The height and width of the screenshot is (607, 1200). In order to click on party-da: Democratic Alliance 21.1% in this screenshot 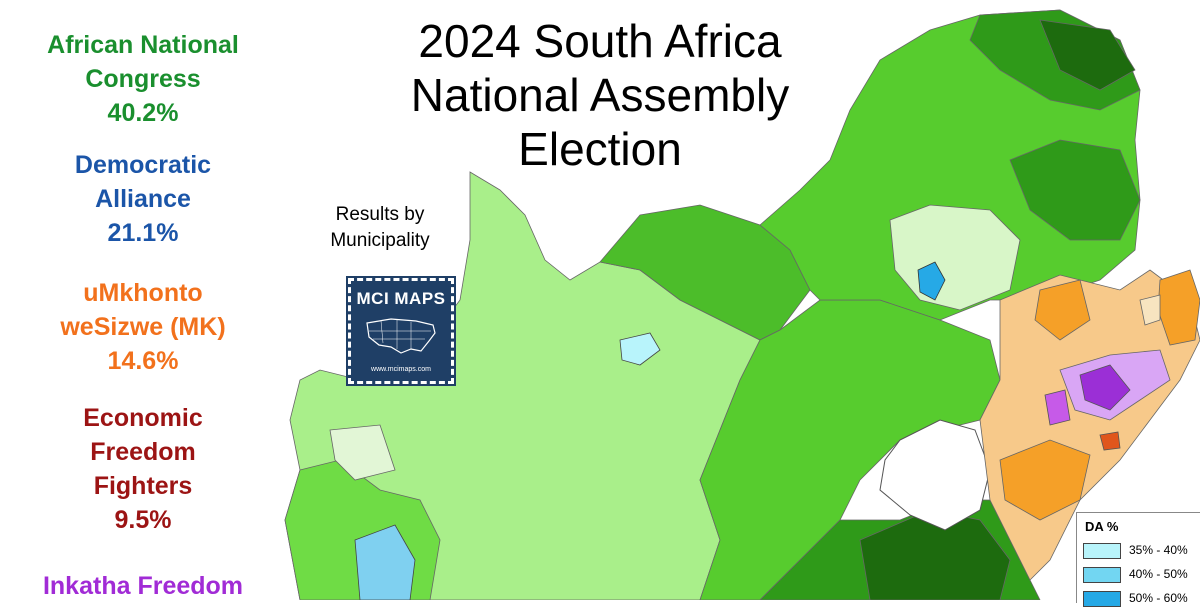, I will do `click(143, 199)`.